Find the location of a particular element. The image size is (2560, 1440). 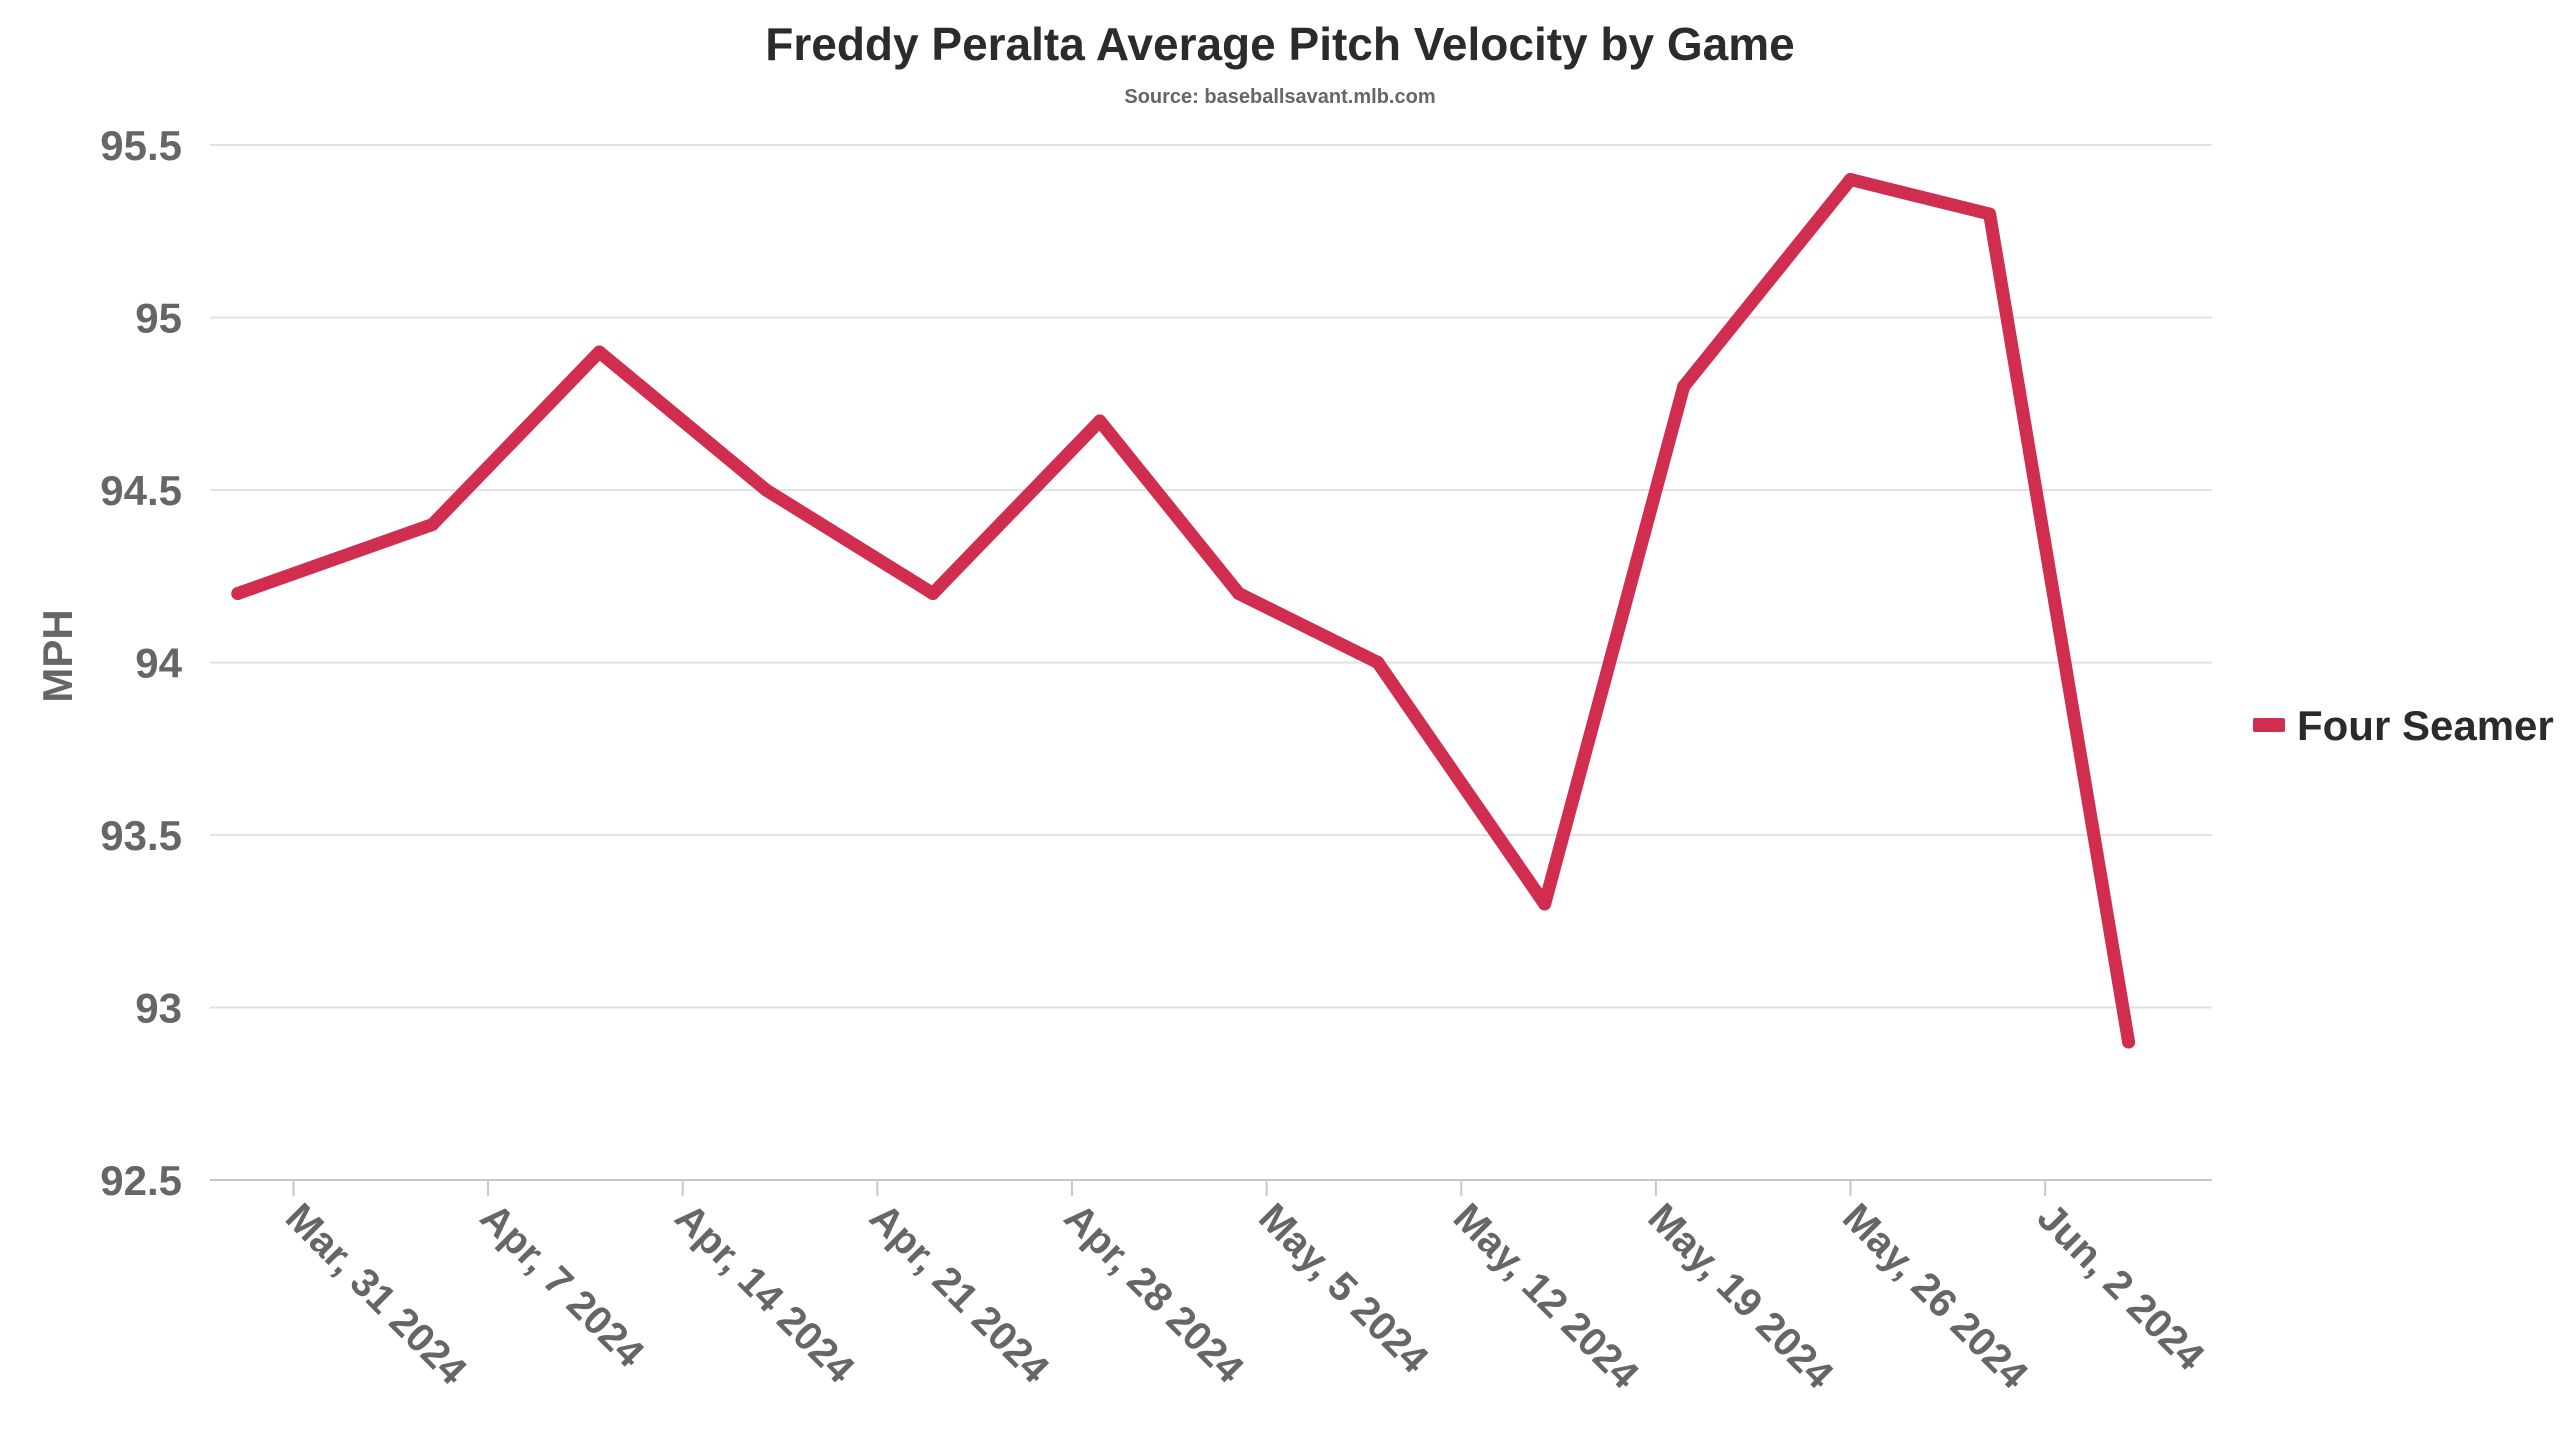

y-axis-ticks: 92.5 93 93.5 94 94.5 95 95.5 is located at coordinates (141, 663).